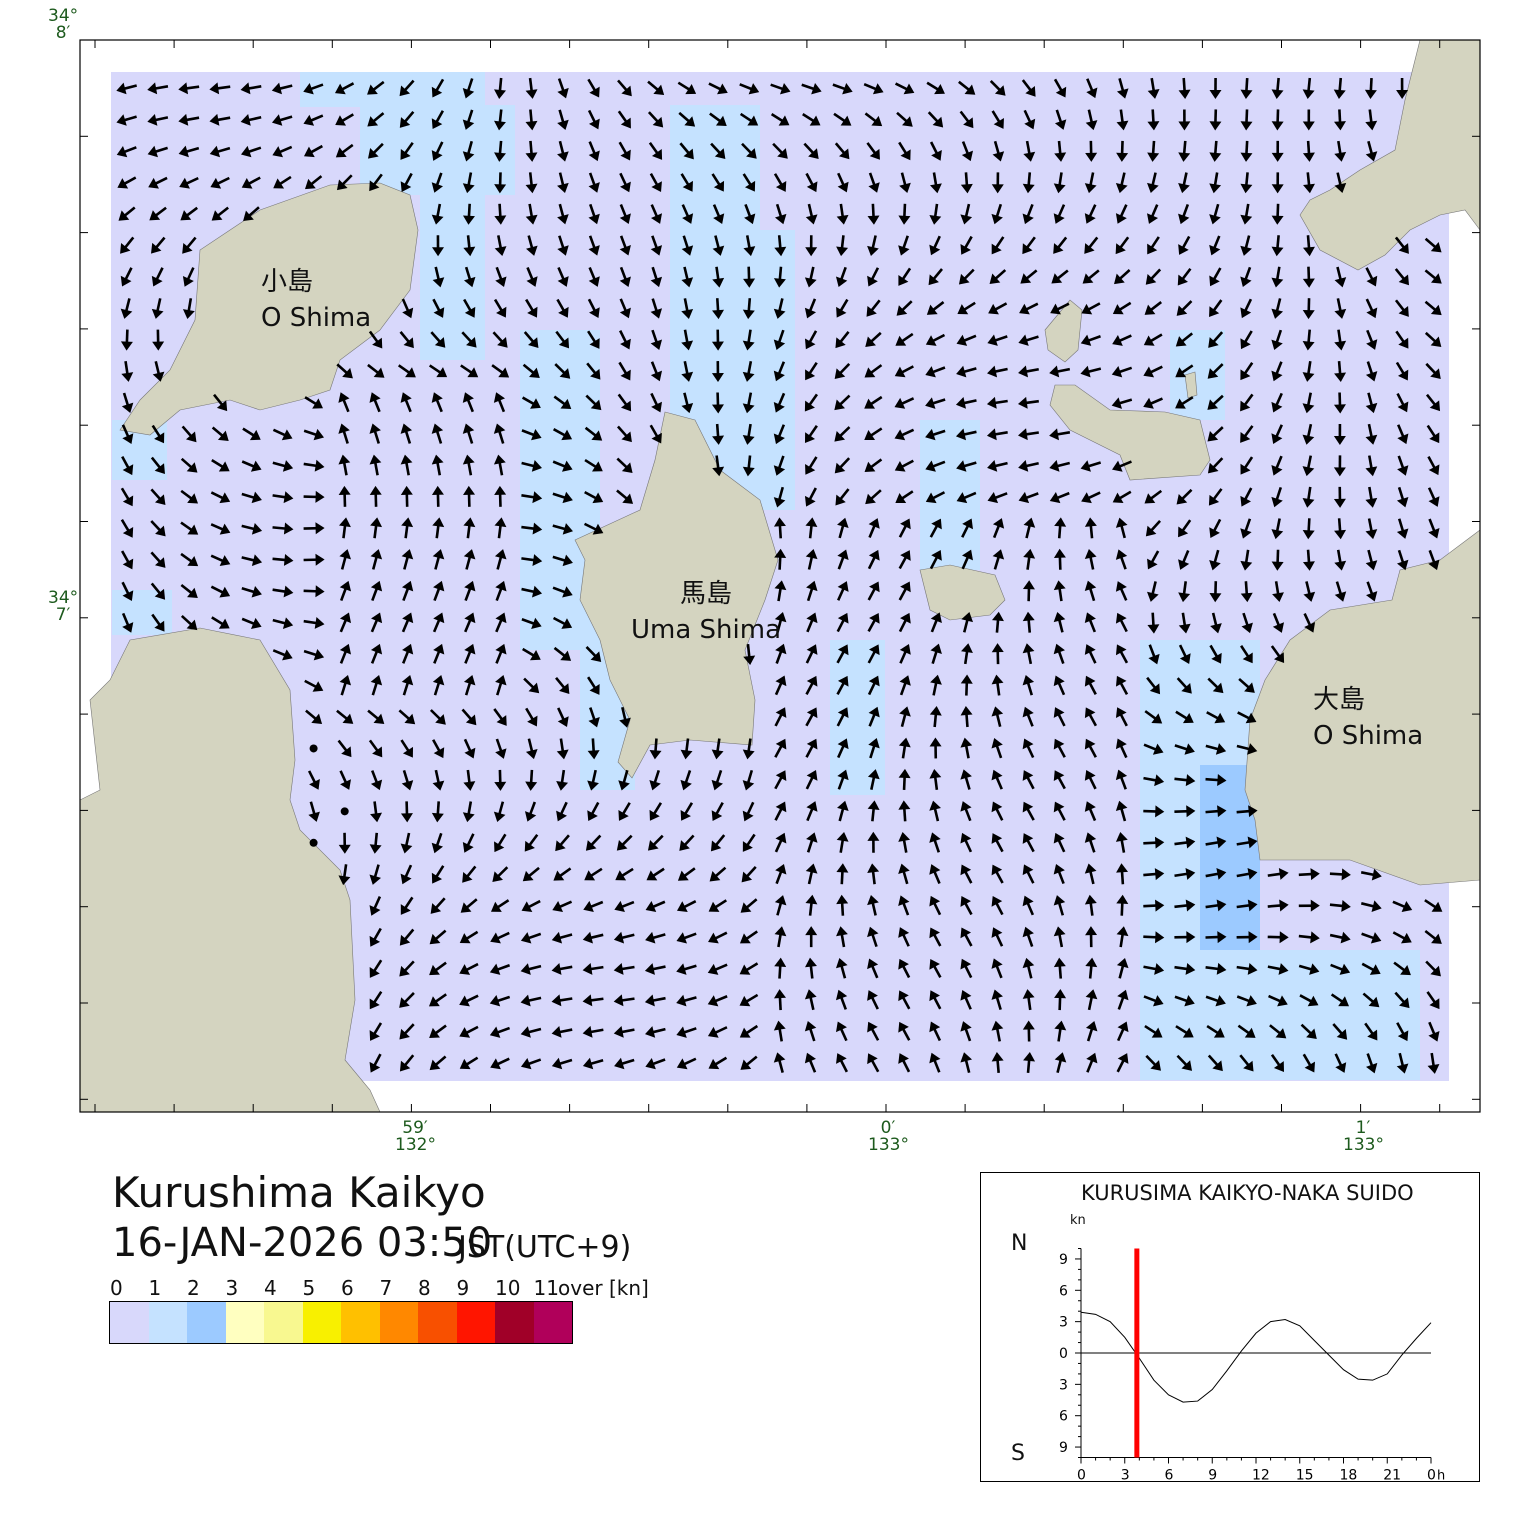 The image size is (1520, 1533). Describe the element at coordinates (603, 1288) in the screenshot. I see `legend-over-label: over [kn]` at that location.